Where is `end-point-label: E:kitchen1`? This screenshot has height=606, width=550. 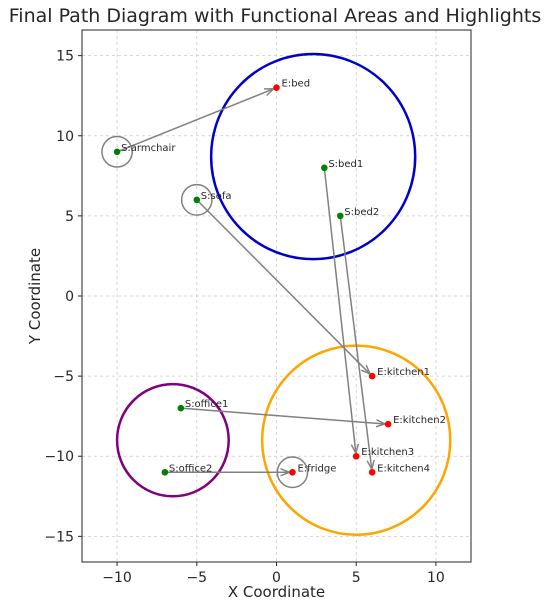 end-point-label: E:kitchen1 is located at coordinates (403, 372).